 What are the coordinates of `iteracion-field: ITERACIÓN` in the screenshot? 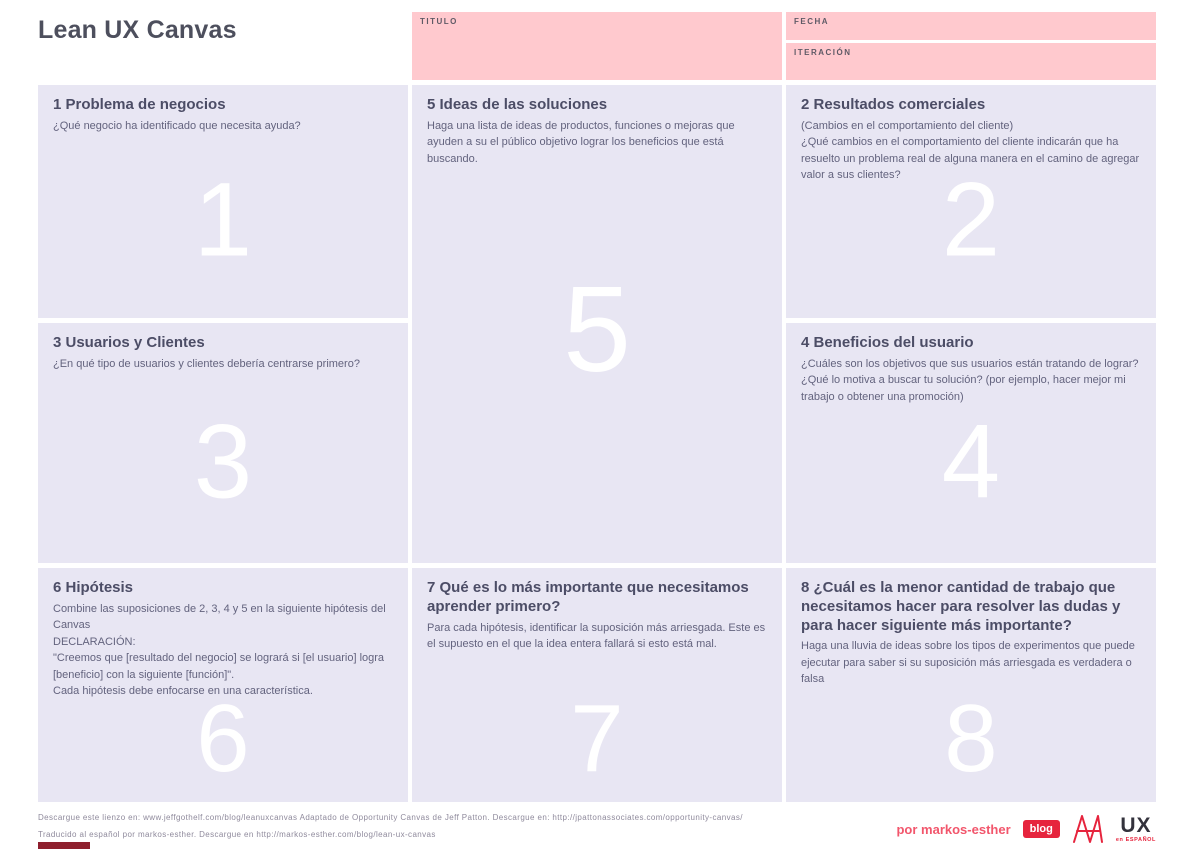 It's located at (971, 61).